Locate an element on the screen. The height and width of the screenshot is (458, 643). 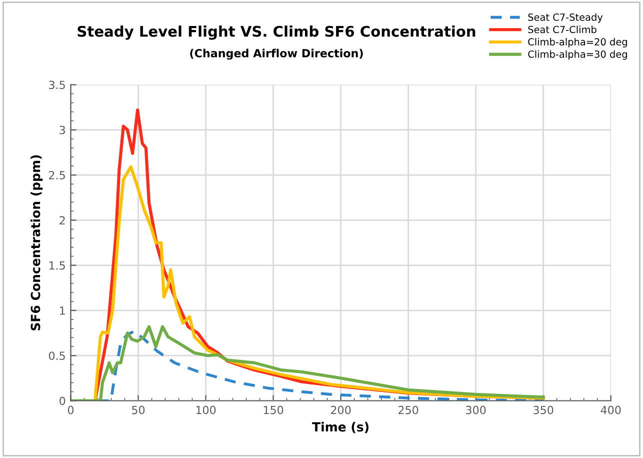
x-tick-label: 350 is located at coordinates (544, 410).